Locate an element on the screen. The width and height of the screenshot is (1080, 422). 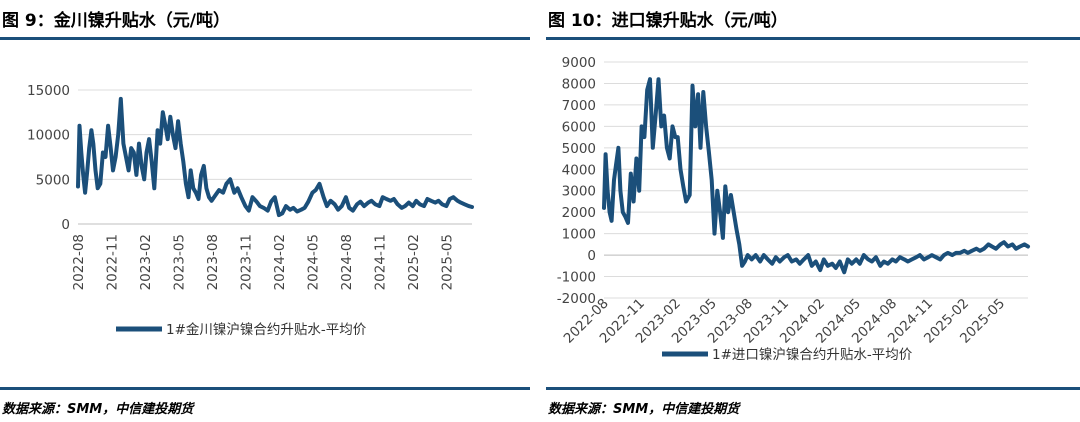
x-tick-label: 2023-02 is located at coordinates (146, 262).